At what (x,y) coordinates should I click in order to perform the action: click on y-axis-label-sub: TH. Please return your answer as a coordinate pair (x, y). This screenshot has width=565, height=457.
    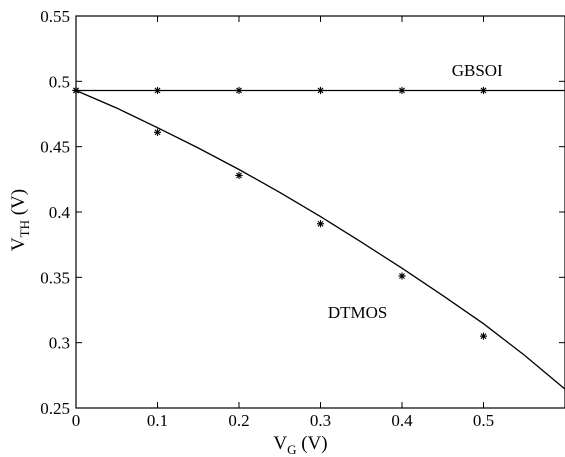
    Looking at the image, I should click on (24, 228).